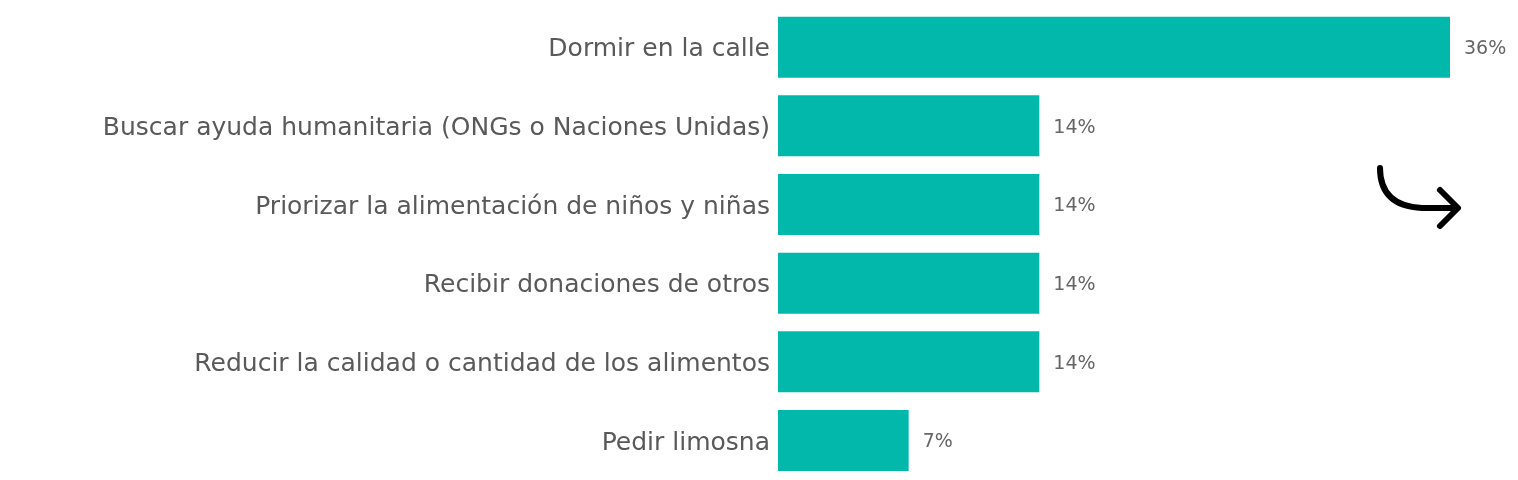 The image size is (1518, 480). Describe the element at coordinates (937, 440) in the screenshot. I see `data-label: 7%` at that location.